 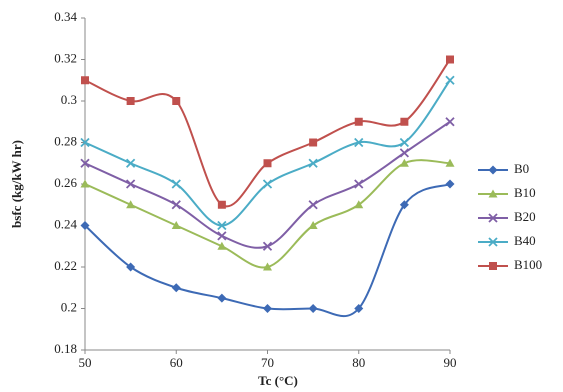 I want to click on y-tick-label: 0.26, so click(x=65, y=182).